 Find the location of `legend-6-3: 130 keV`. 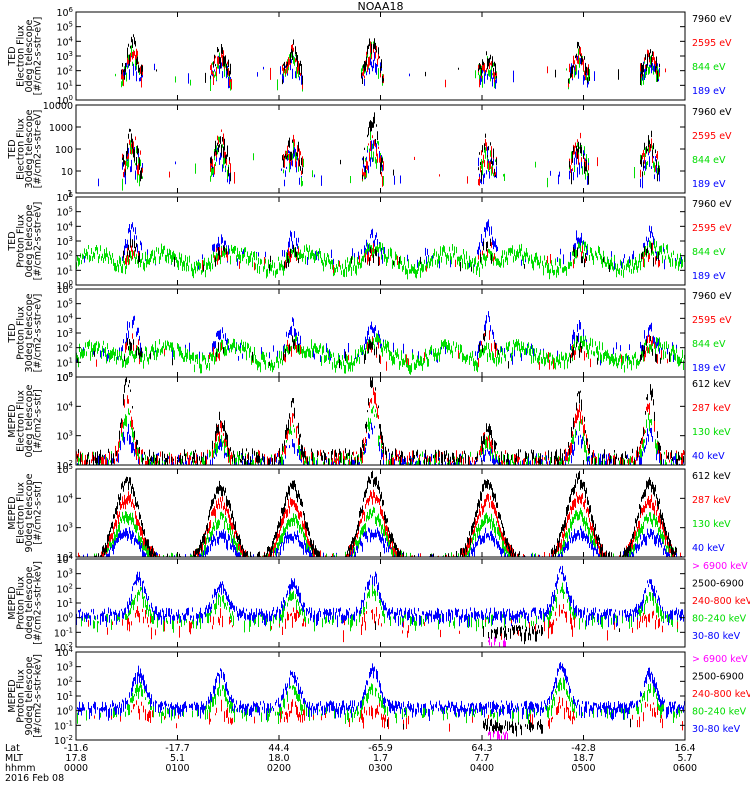

legend-6-3: 130 keV is located at coordinates (711, 524).